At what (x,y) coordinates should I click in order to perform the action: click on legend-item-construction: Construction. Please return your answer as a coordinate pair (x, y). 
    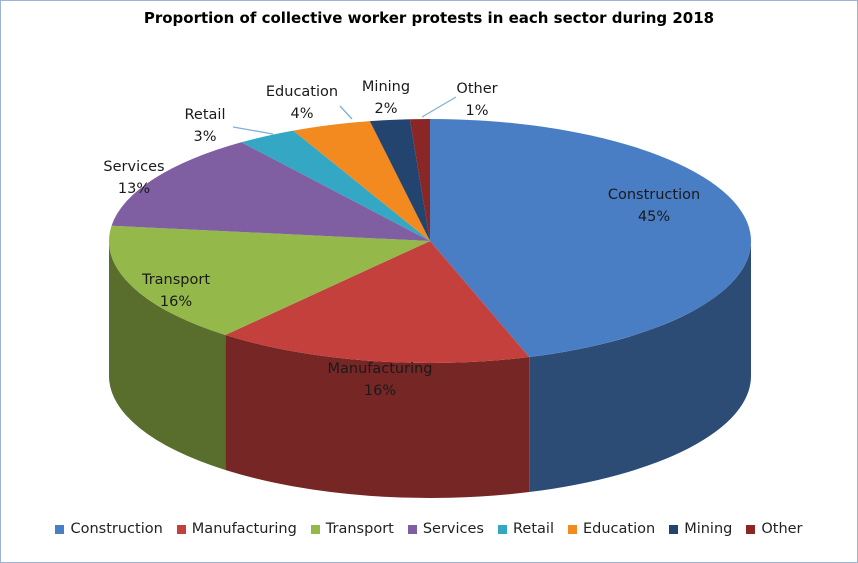
    Looking at the image, I should click on (109, 529).